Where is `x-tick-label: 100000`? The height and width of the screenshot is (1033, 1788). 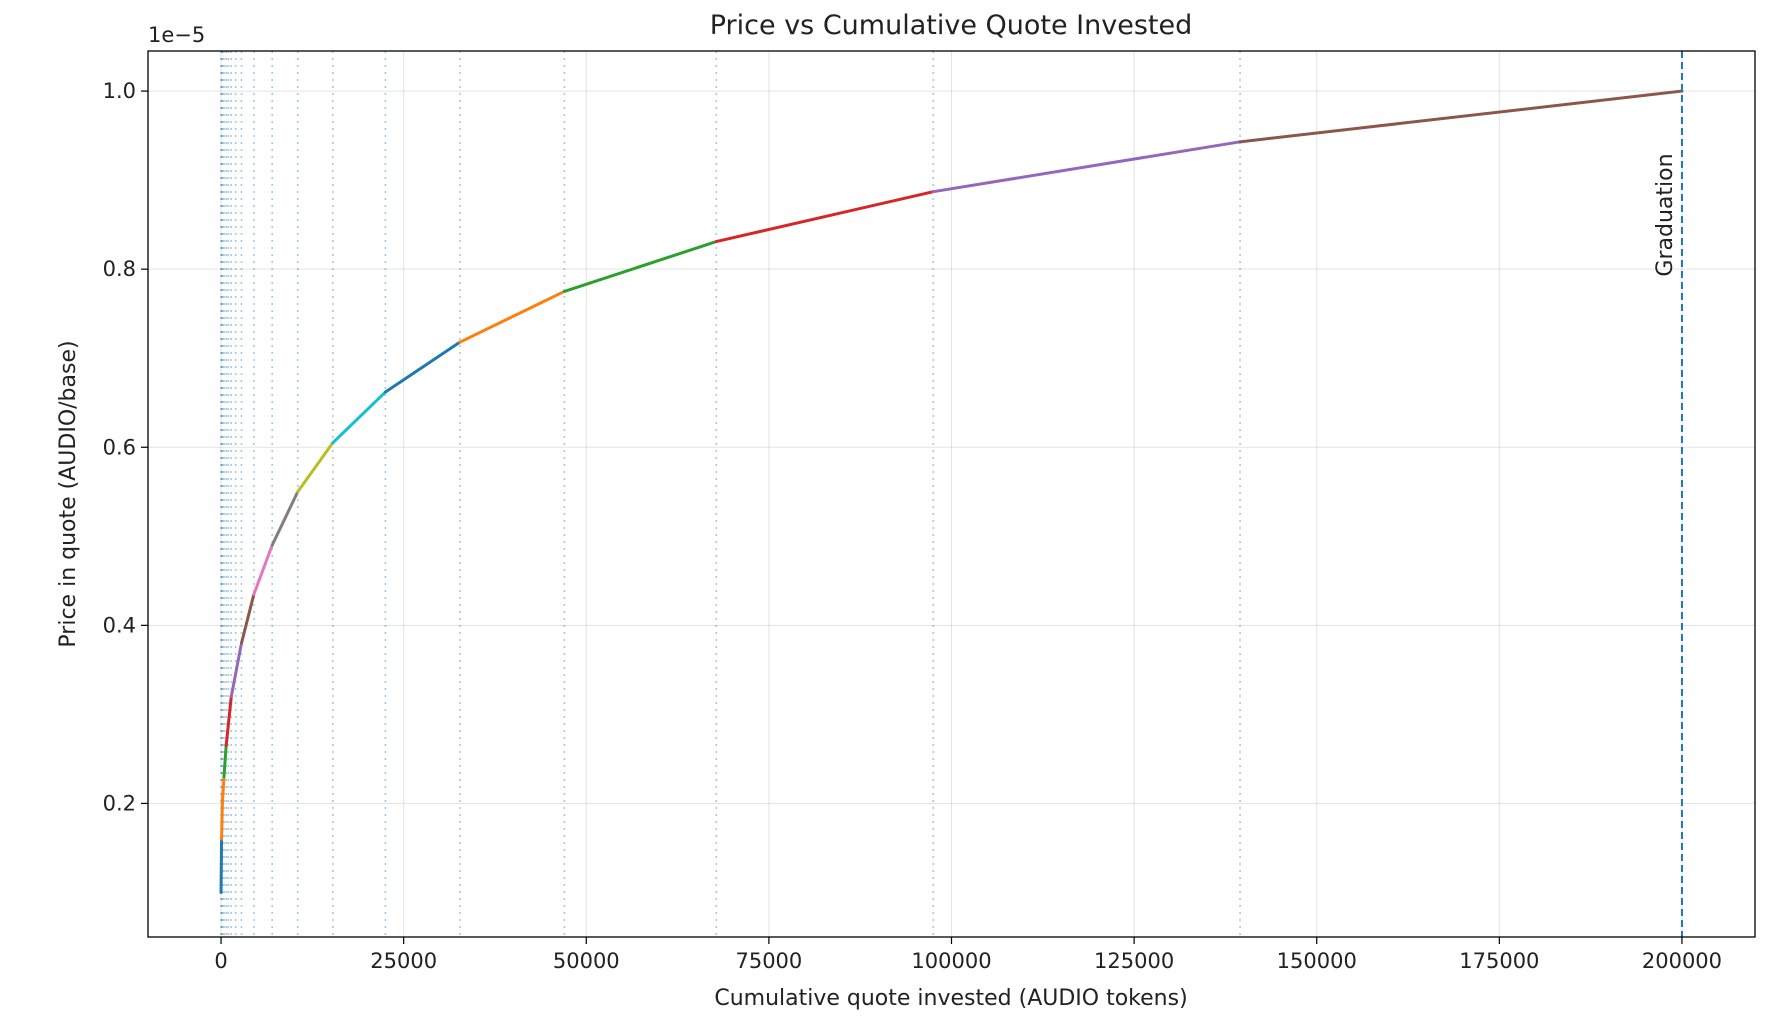
x-tick-label: 100000 is located at coordinates (951, 961).